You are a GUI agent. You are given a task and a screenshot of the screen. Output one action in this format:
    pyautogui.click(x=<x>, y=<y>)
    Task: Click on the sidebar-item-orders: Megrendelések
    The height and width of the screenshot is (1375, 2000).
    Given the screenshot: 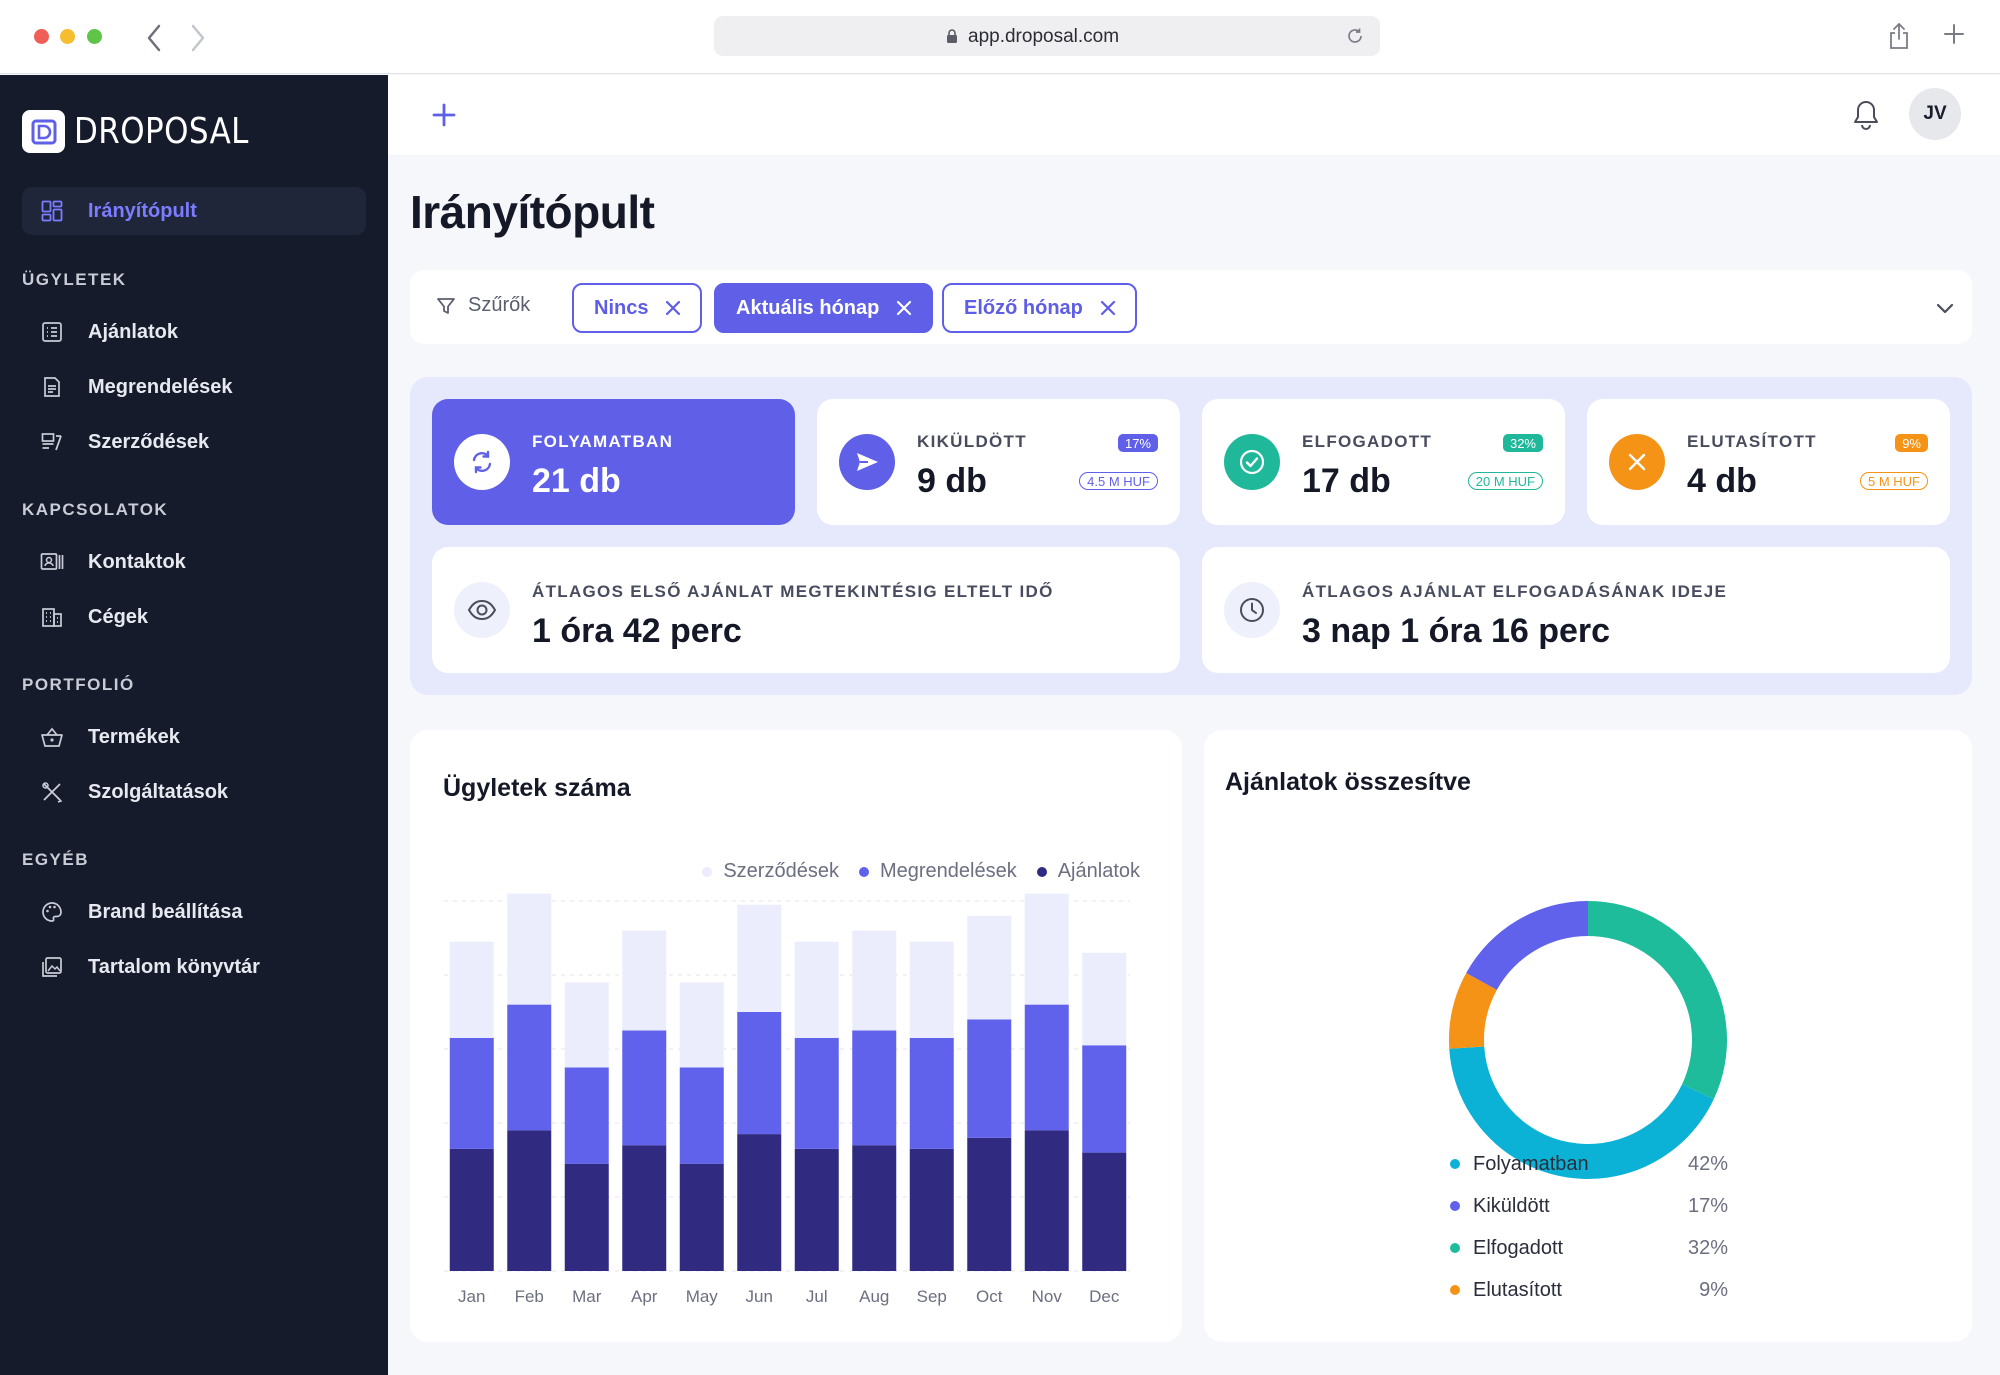 What is the action you would take?
    pyautogui.click(x=136, y=387)
    